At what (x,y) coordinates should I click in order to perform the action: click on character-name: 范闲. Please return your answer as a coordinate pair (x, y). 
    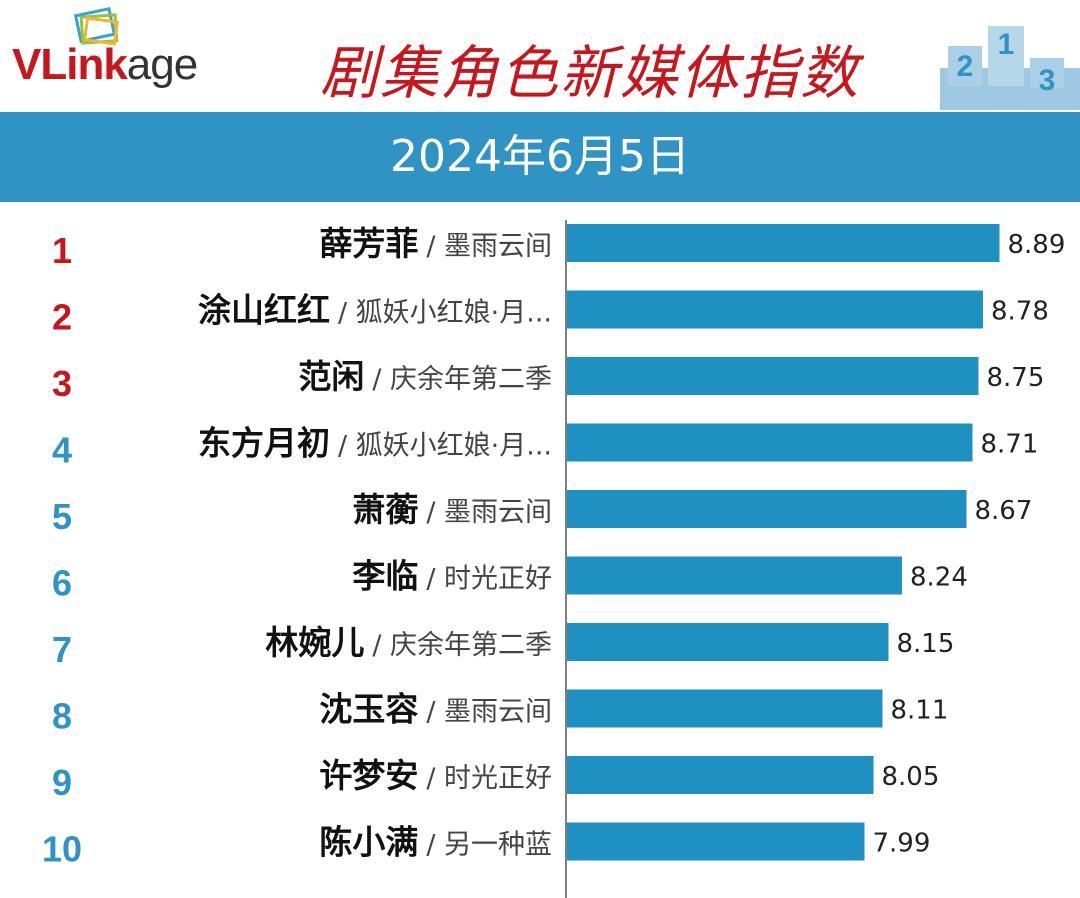
    Looking at the image, I should click on (331, 376).